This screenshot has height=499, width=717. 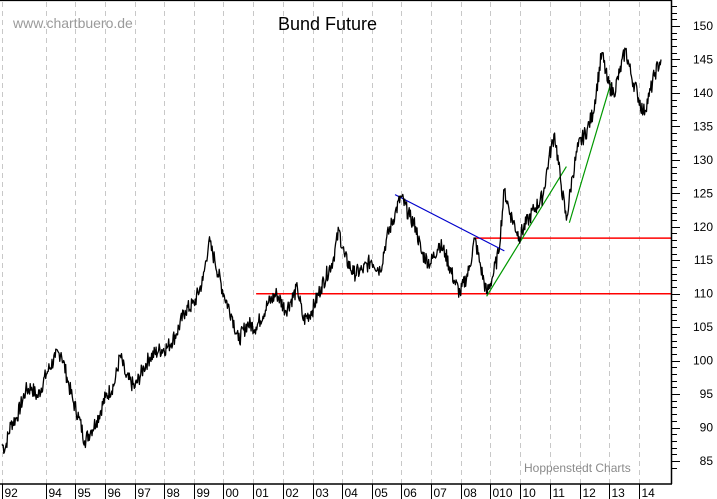 I want to click on y-tick-label: 145, so click(x=703, y=59).